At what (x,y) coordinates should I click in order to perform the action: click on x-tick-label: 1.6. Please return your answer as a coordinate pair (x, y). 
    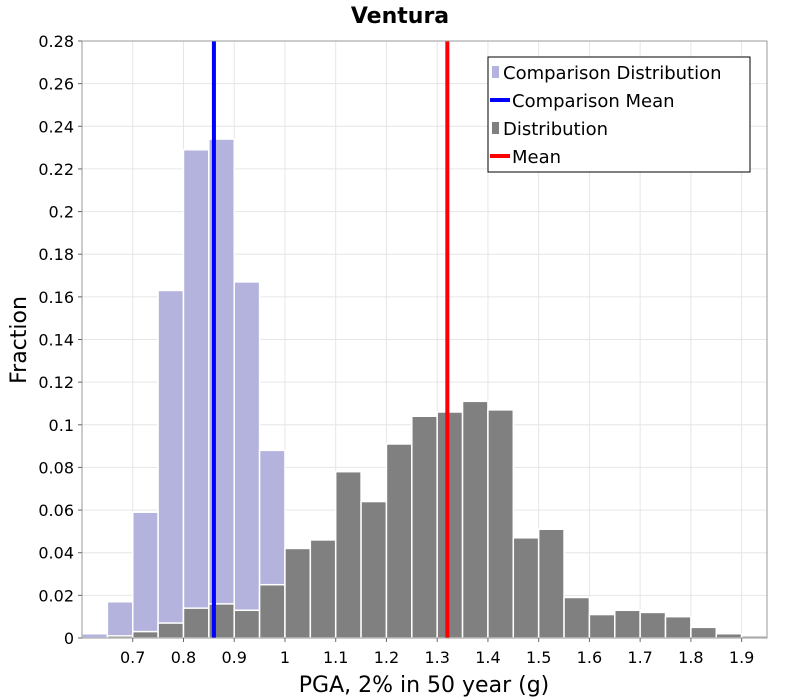
    Looking at the image, I should click on (589, 657).